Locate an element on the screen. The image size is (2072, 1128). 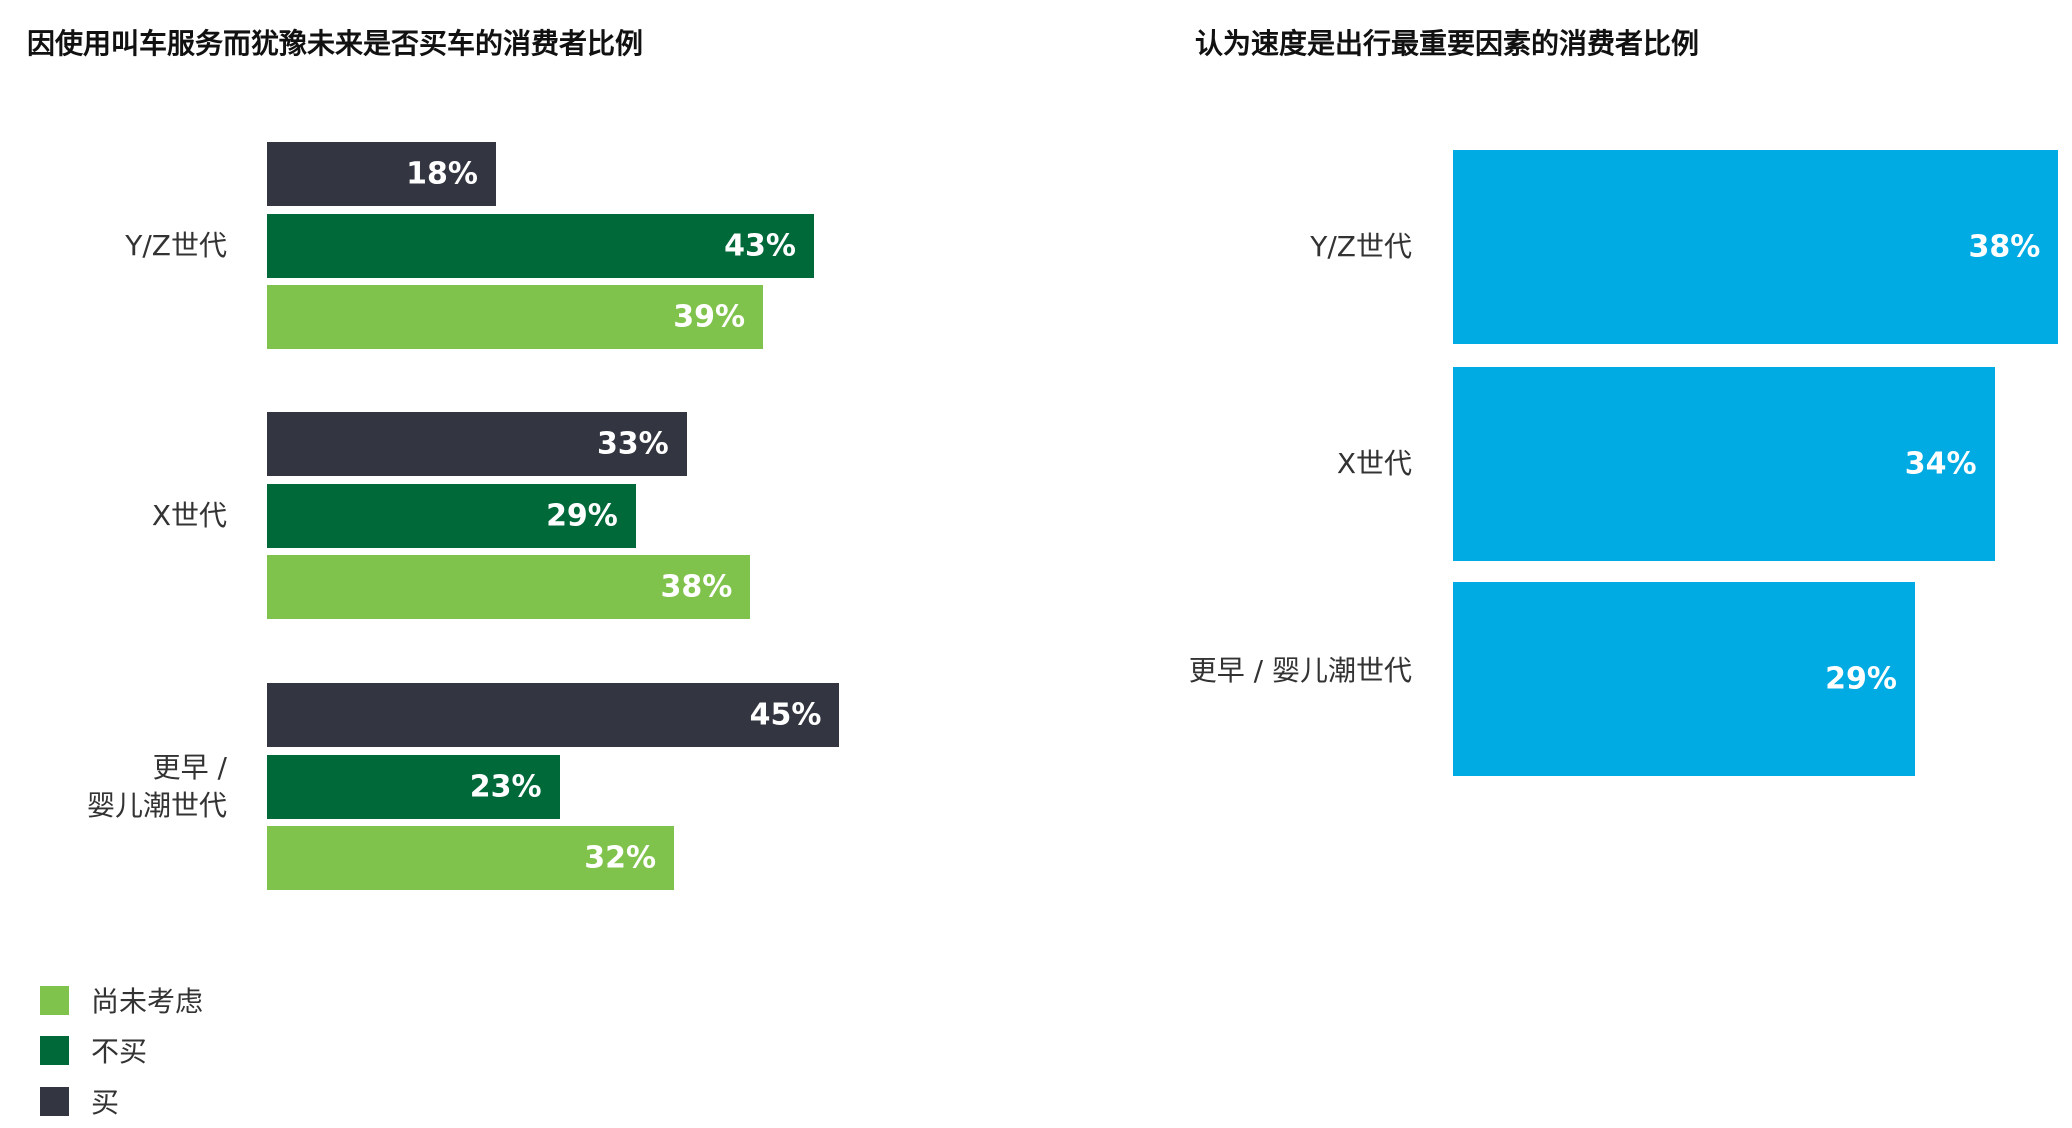
left-chart-title: 因使用叫车服务而犹豫未来是否买车的消费者比例 is located at coordinates (335, 43).